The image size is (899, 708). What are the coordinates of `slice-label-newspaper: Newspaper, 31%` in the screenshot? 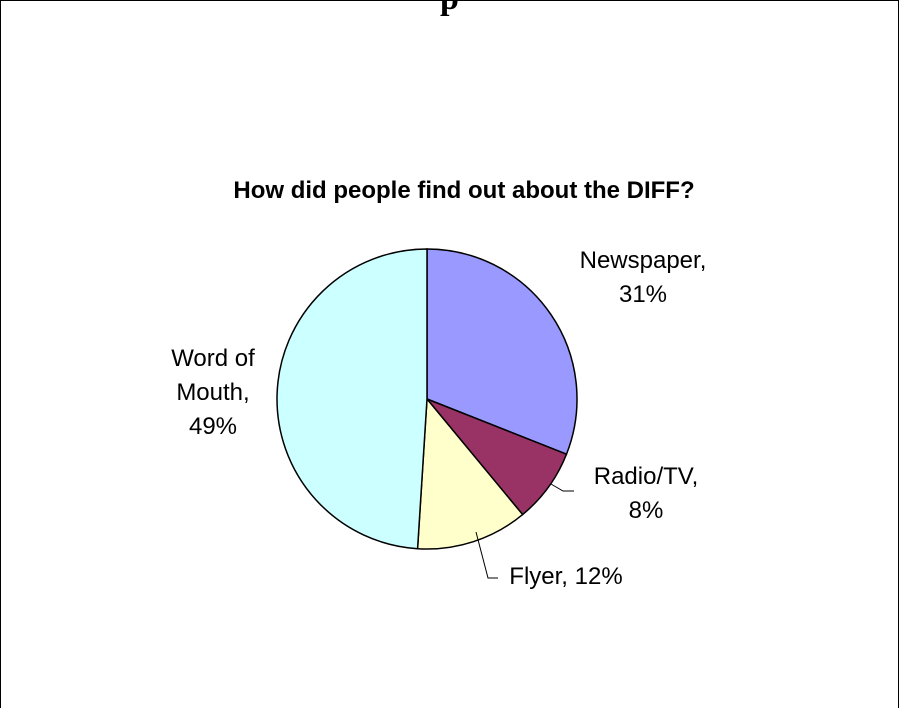 It's located at (643, 277).